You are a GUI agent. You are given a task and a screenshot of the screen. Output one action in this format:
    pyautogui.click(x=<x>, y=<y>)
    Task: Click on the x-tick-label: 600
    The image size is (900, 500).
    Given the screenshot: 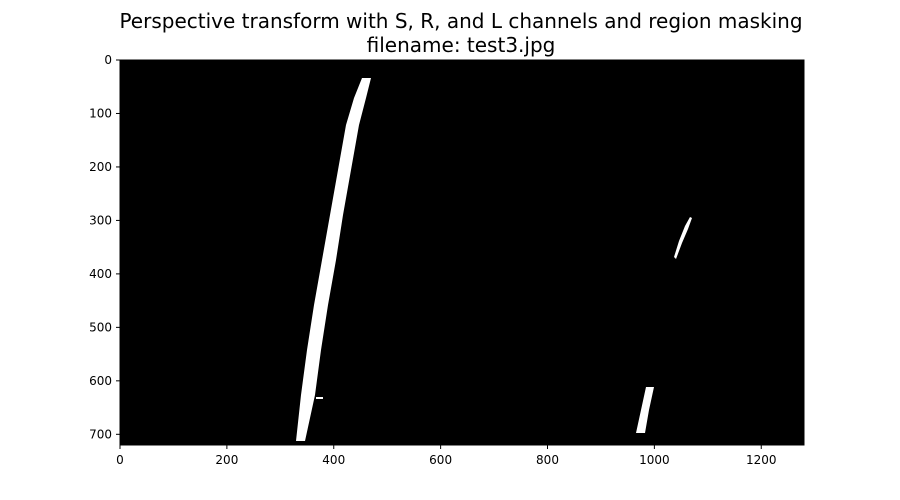 What is the action you would take?
    pyautogui.click(x=440, y=460)
    